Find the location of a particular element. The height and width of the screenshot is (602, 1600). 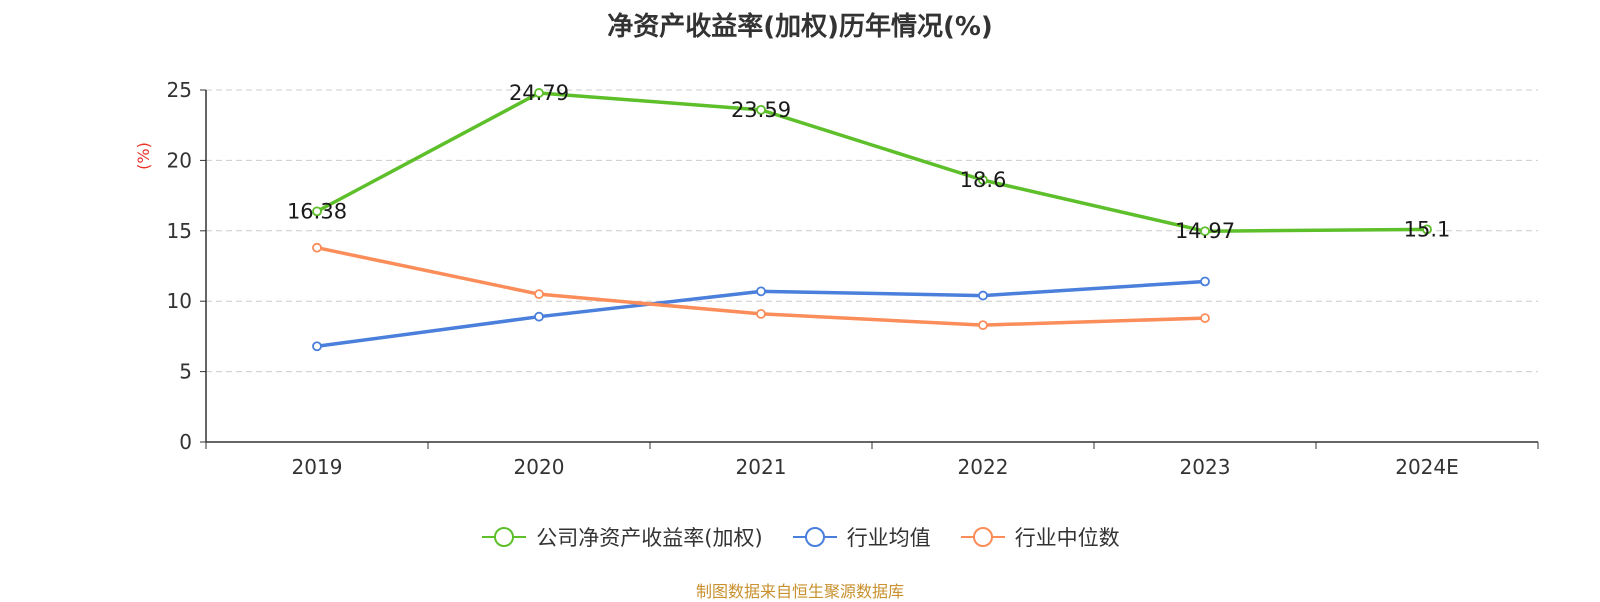

legend-label: 公司净资产收益率(加权) is located at coordinates (649, 538).